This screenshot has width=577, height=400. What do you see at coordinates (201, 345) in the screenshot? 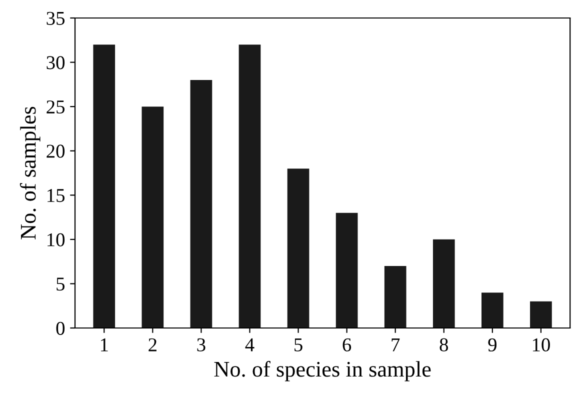
I see `x-tick-label: 3` at bounding box center [201, 345].